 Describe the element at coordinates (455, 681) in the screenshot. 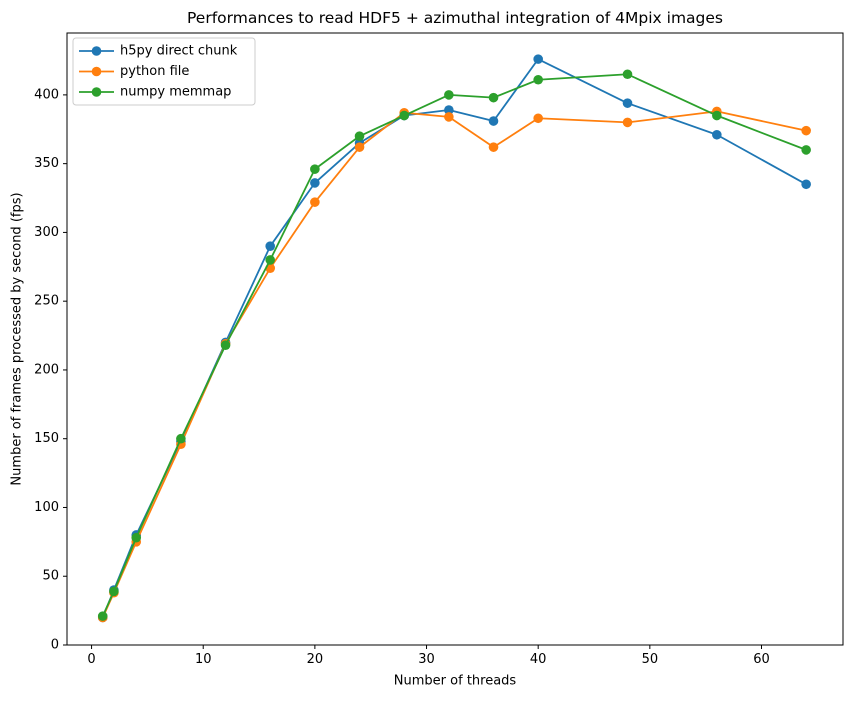

I see `x-axis-label: Number of threads` at that location.